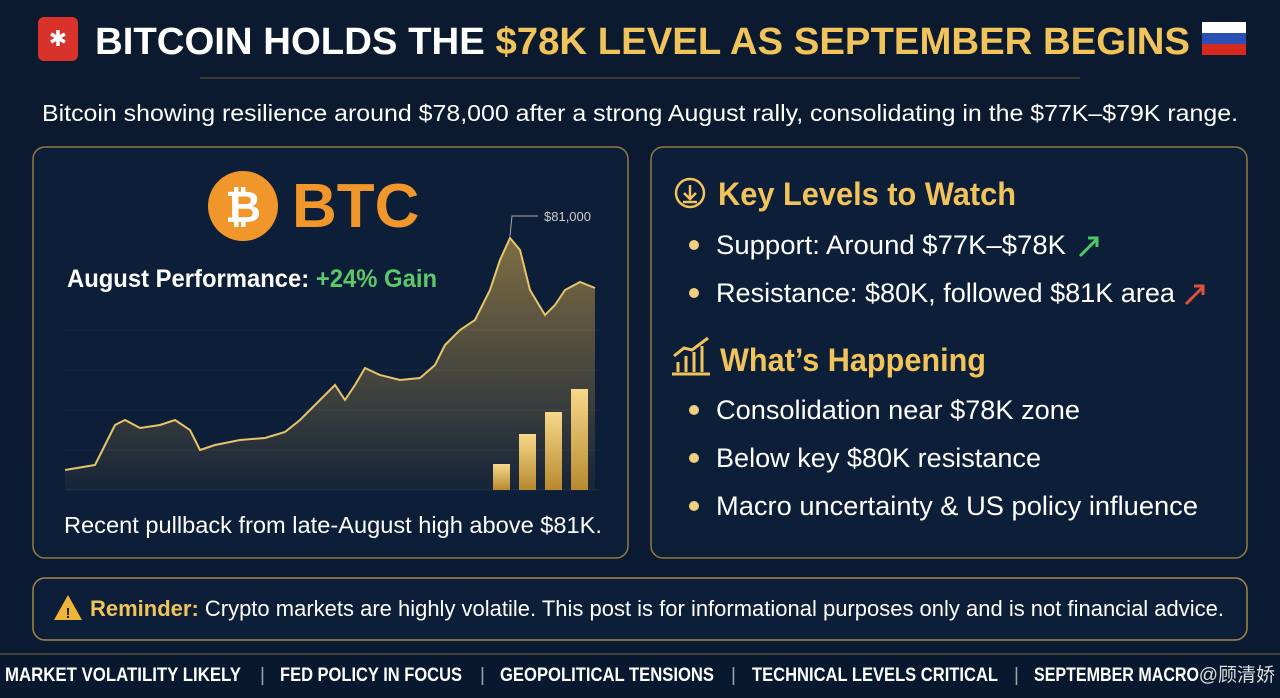 This screenshot has width=1280, height=698. I want to click on logo-text: BTC, so click(355, 206).